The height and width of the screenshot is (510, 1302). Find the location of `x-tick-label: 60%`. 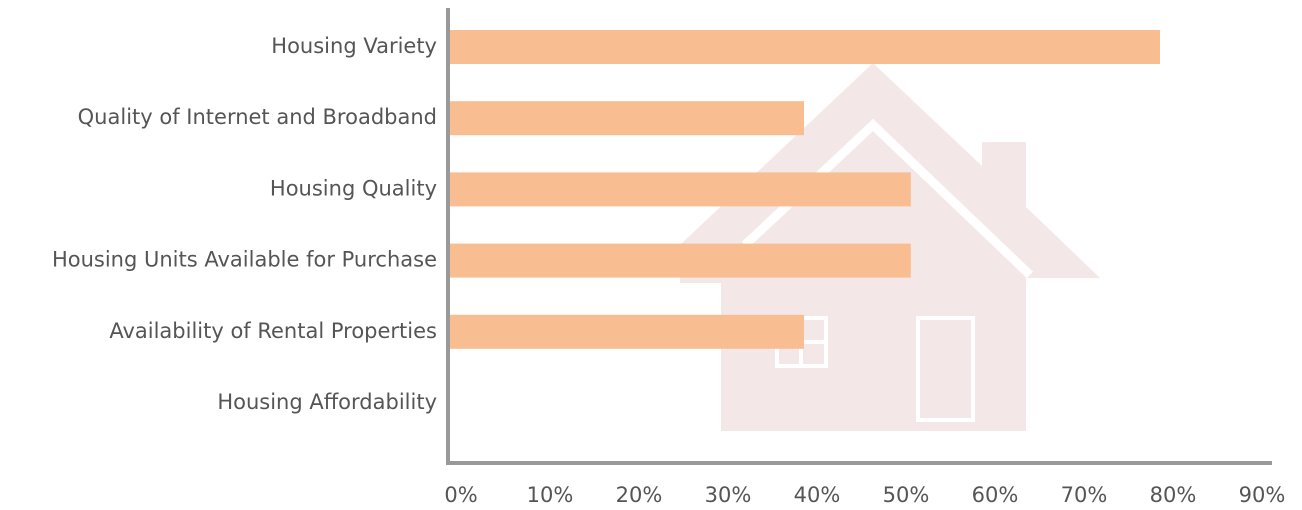

x-tick-label: 60% is located at coordinates (995, 495).